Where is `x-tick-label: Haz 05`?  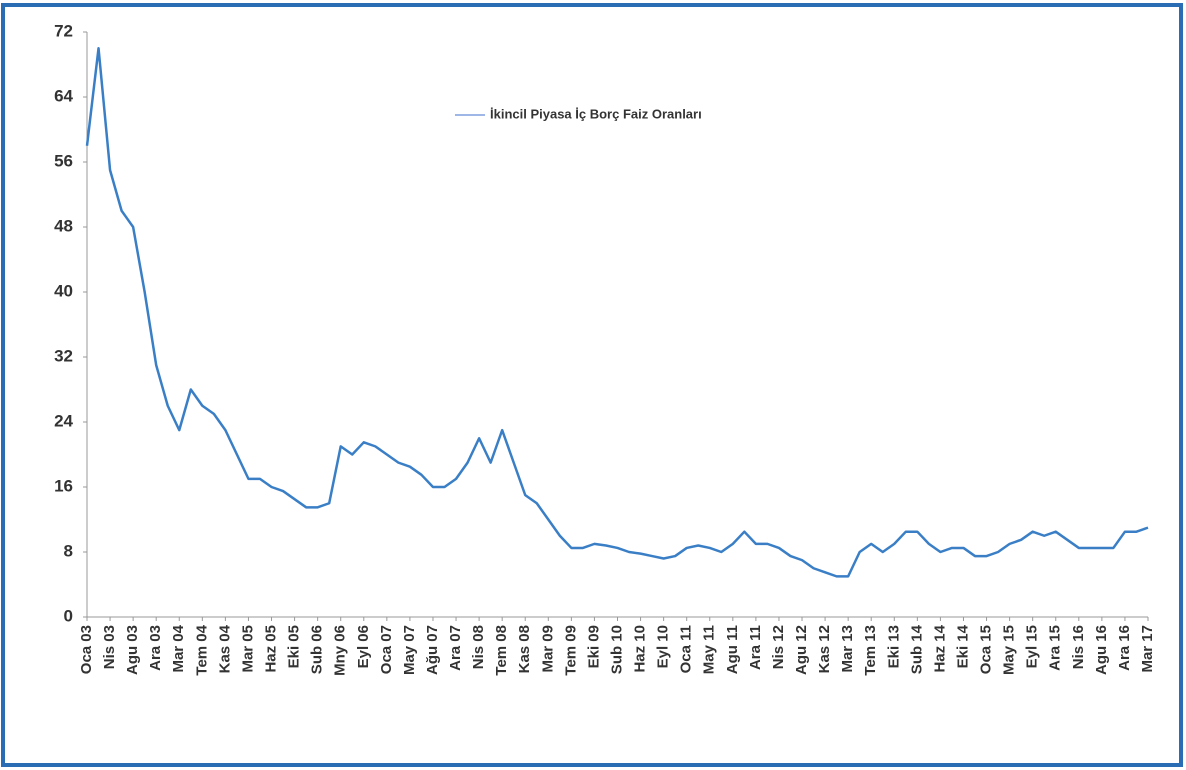
x-tick-label: Haz 05 is located at coordinates (270, 649).